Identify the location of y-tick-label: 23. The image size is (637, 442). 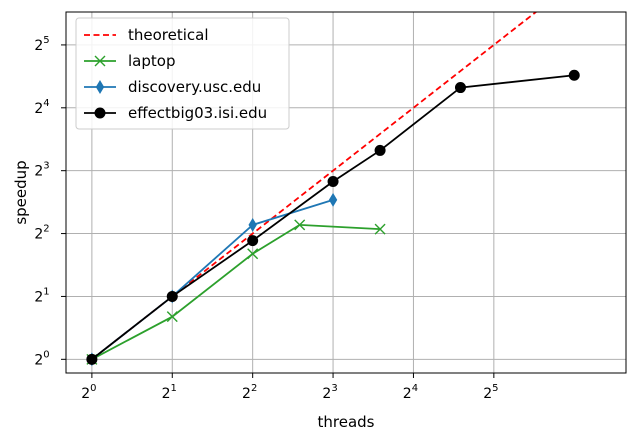
(41, 170).